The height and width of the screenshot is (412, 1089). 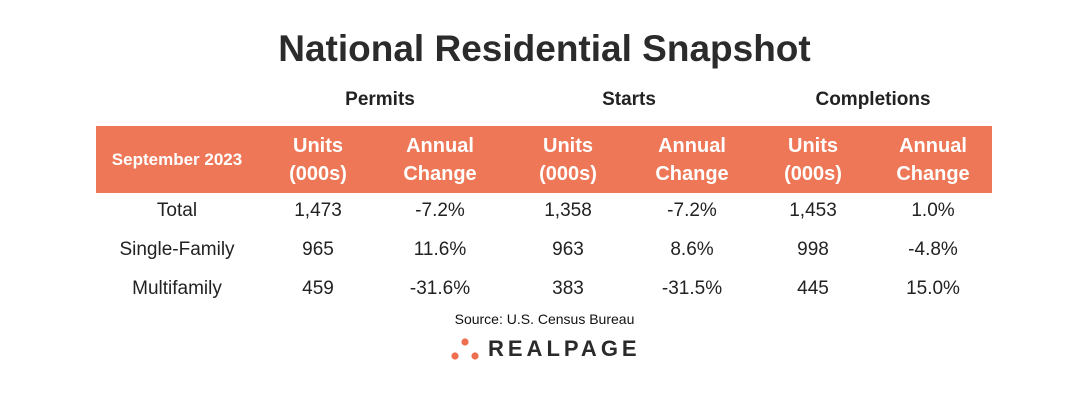 What do you see at coordinates (813, 249) in the screenshot?
I see `table-cell: 998` at bounding box center [813, 249].